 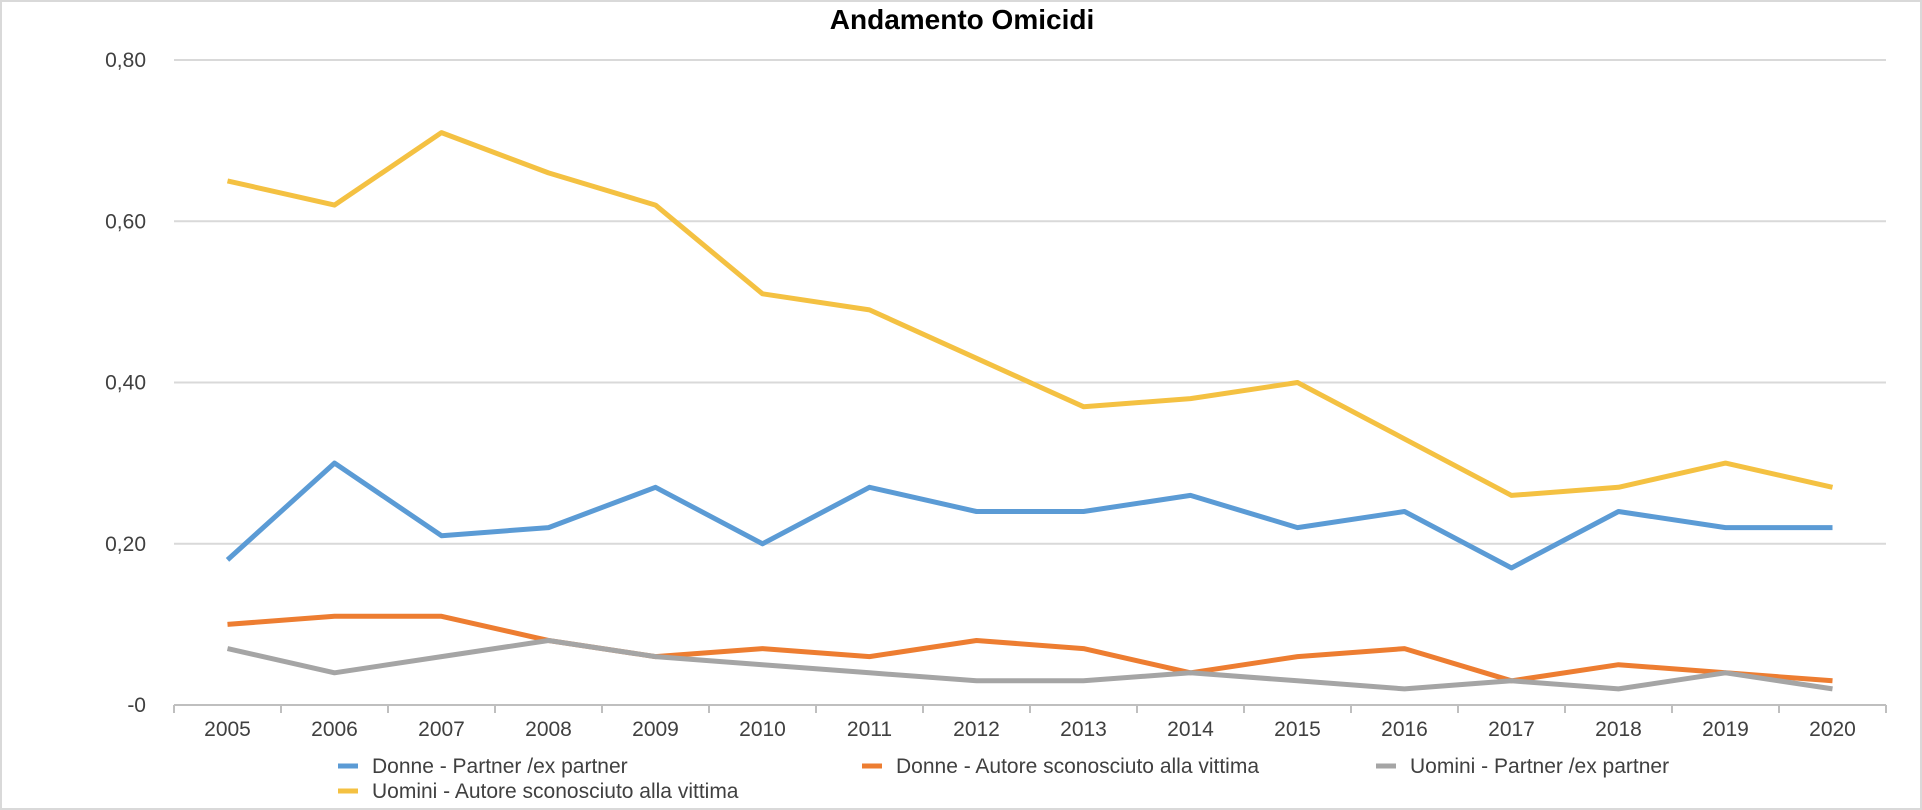 I want to click on x-tick-label: 2009, so click(x=655, y=729).